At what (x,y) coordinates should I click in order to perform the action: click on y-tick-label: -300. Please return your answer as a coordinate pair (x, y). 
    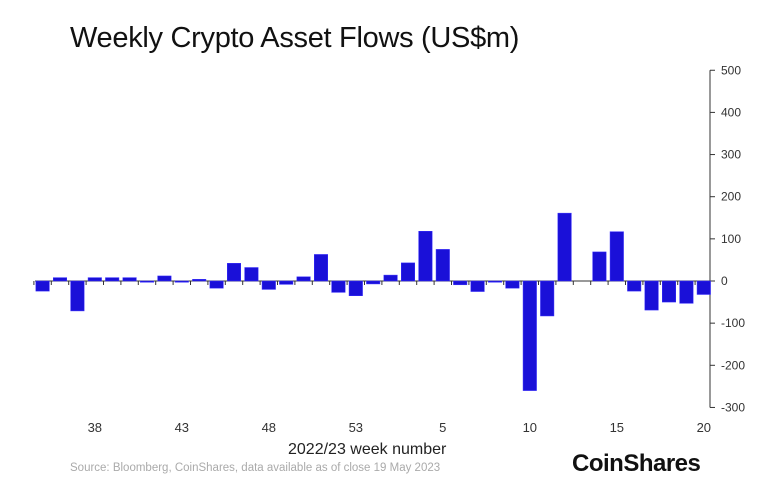
    Looking at the image, I should click on (733, 407).